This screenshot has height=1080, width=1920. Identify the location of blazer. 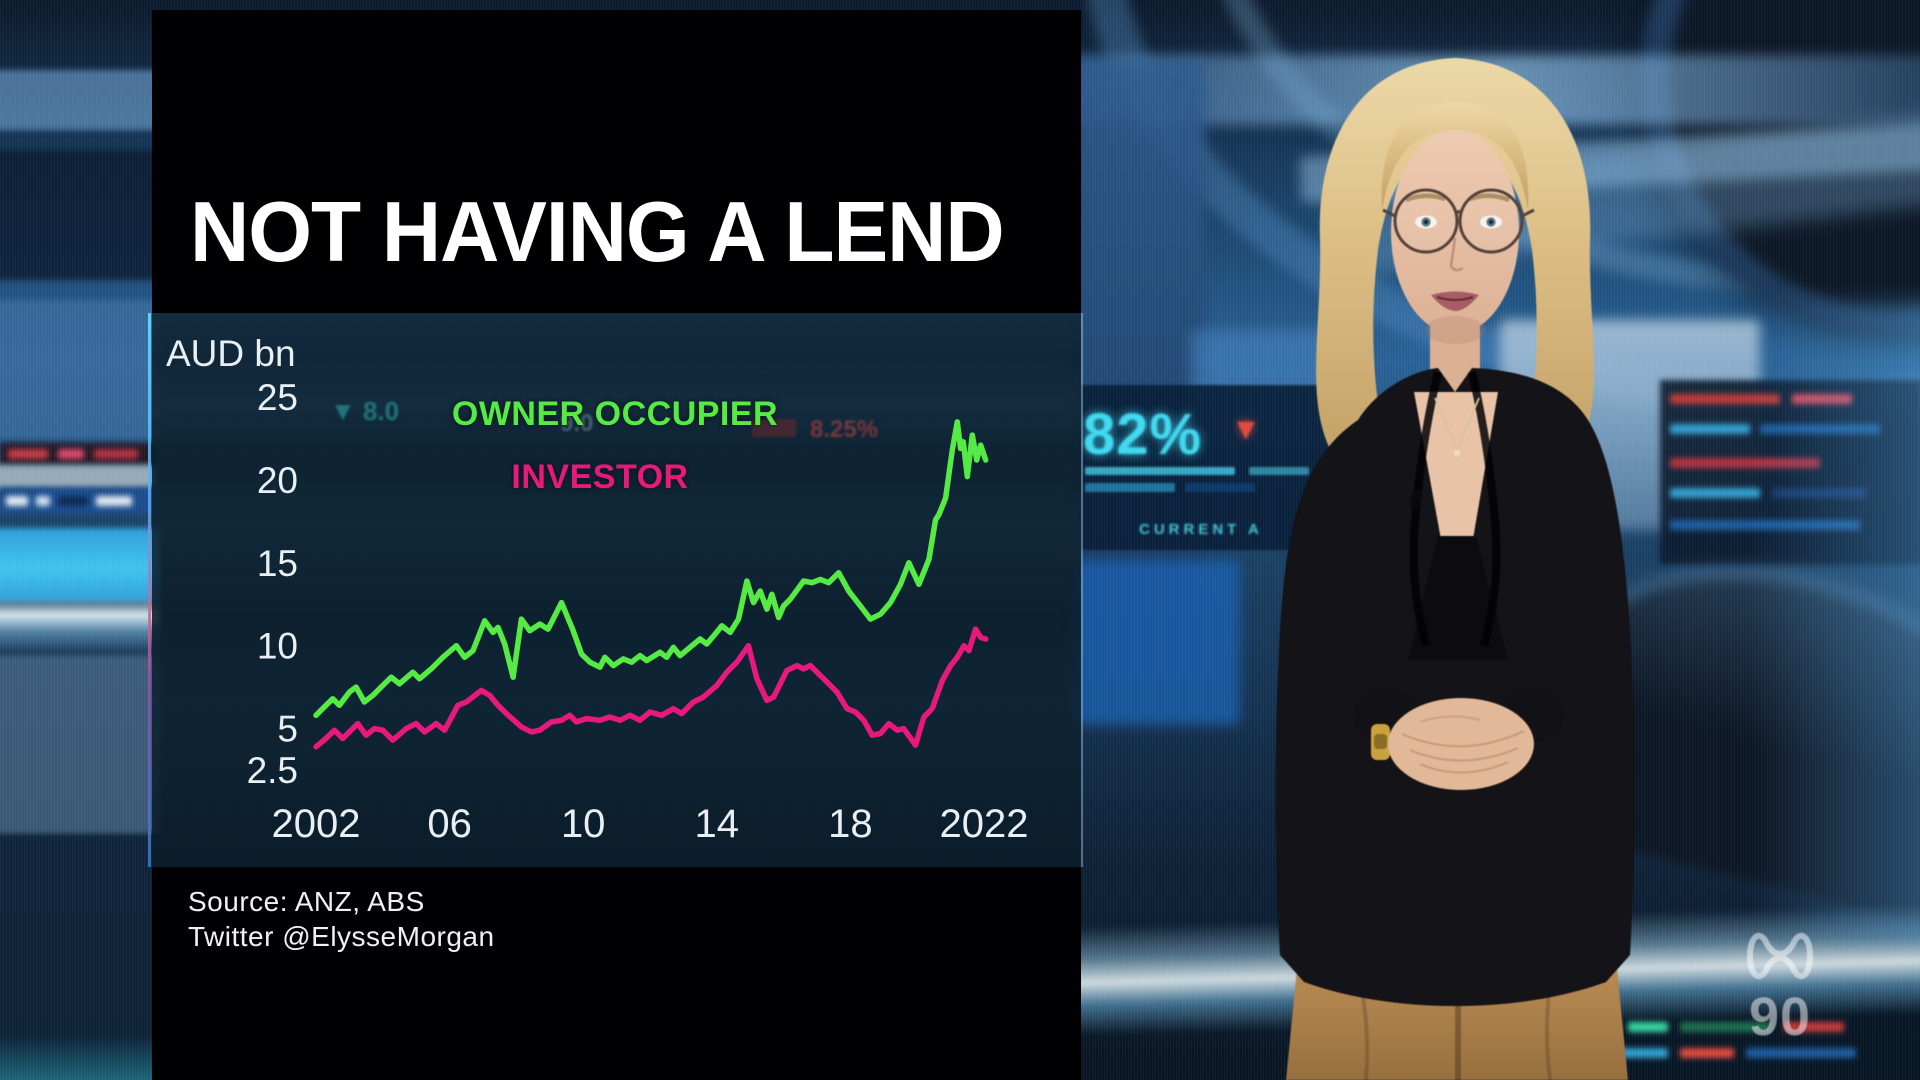
(1455, 687).